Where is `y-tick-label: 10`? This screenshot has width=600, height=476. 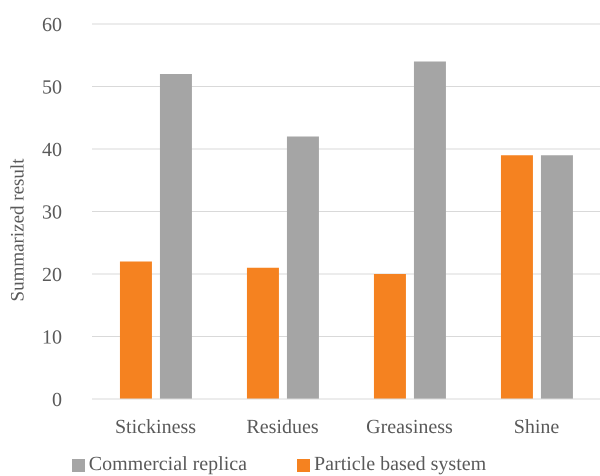
y-tick-label: 10 is located at coordinates (52, 337).